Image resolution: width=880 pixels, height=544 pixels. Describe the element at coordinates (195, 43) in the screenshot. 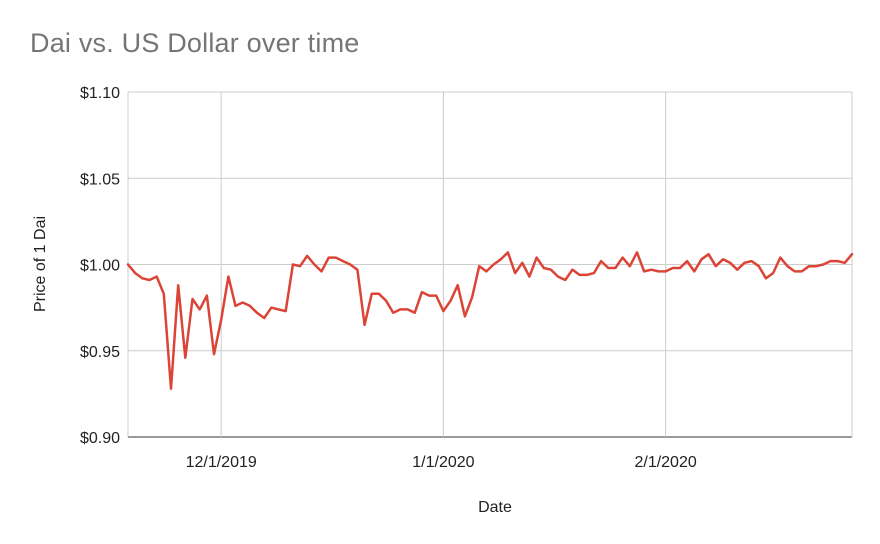

I see `chart-title: Dai vs. US Dollar over time` at that location.